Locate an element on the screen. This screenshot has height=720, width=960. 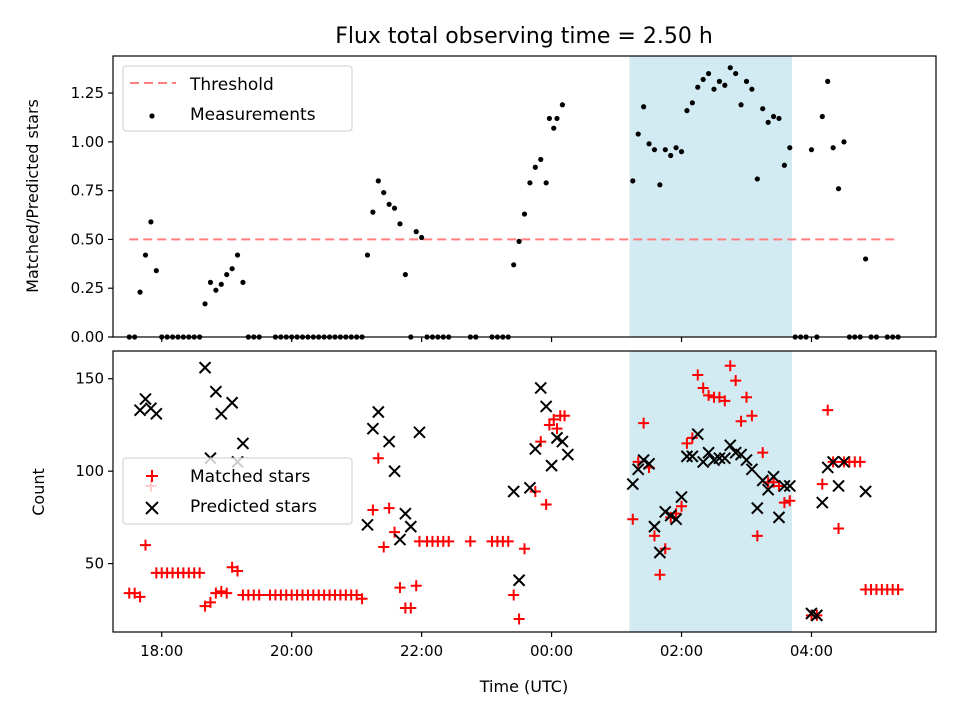
bottom-x-ticks: 18:00 20:00 22:00 00:00 02:00 04:00 is located at coordinates (486, 646).